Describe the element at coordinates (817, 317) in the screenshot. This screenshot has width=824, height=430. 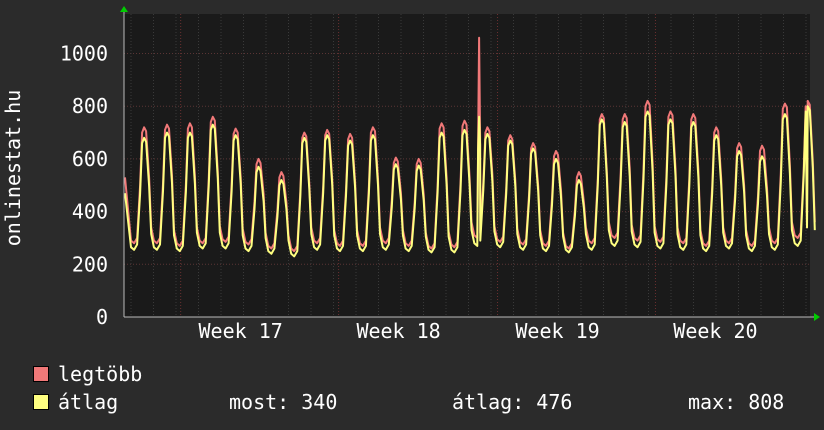
I see `x-axis-arrow-icon` at that location.